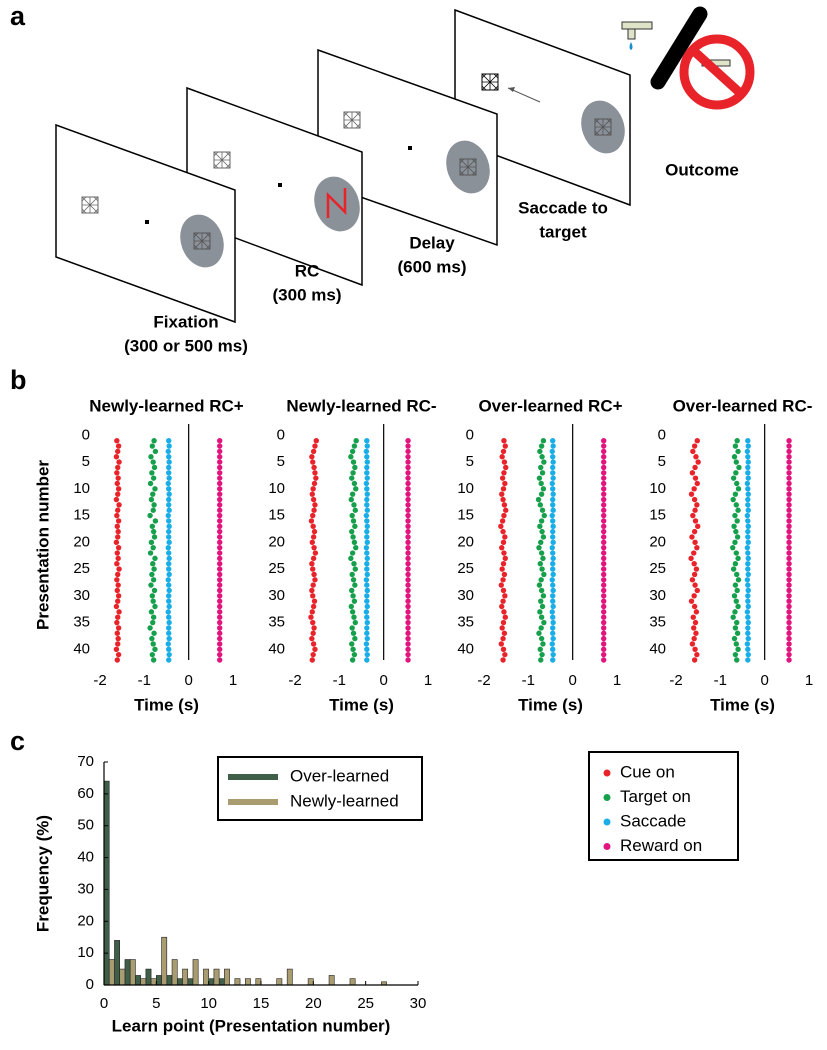 The width and height of the screenshot is (827, 1050). Describe the element at coordinates (144, 680) in the screenshot. I see `x-tick-label: -1` at that location.